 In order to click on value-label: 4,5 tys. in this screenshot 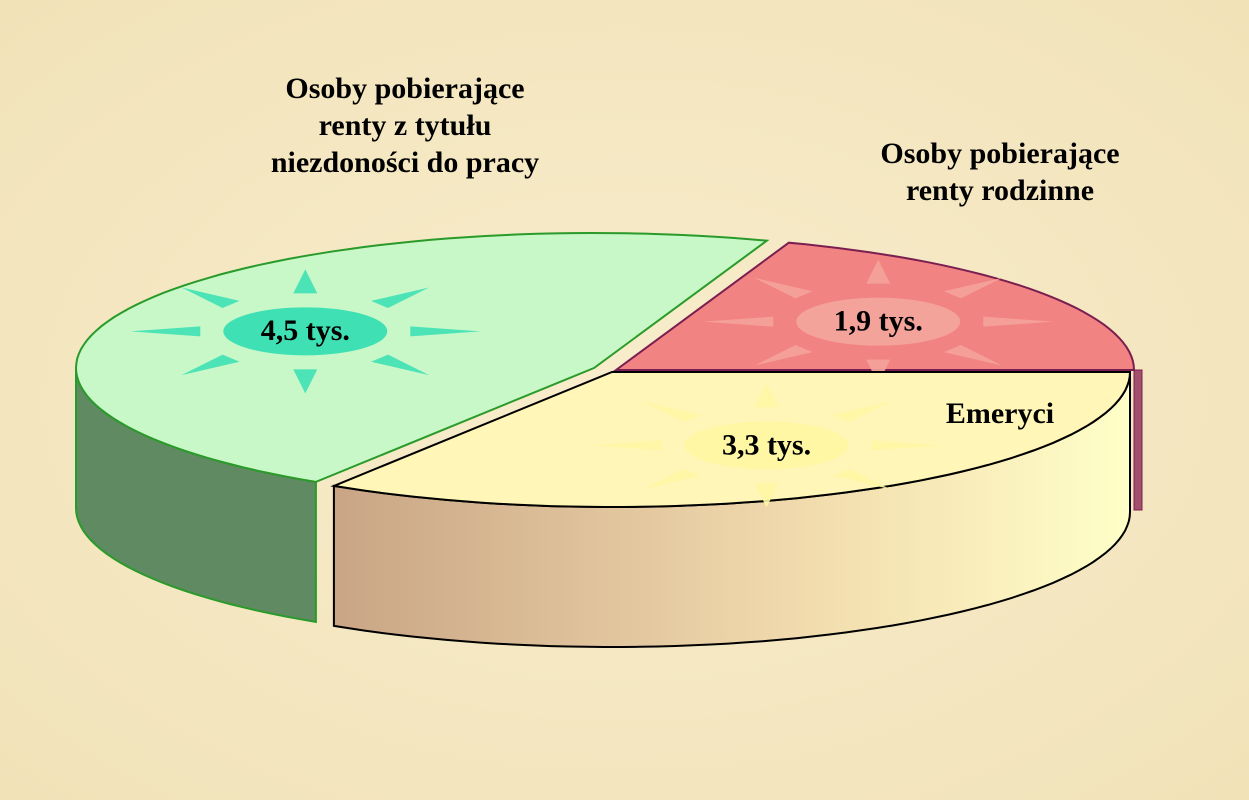, I will do `click(305, 330)`.